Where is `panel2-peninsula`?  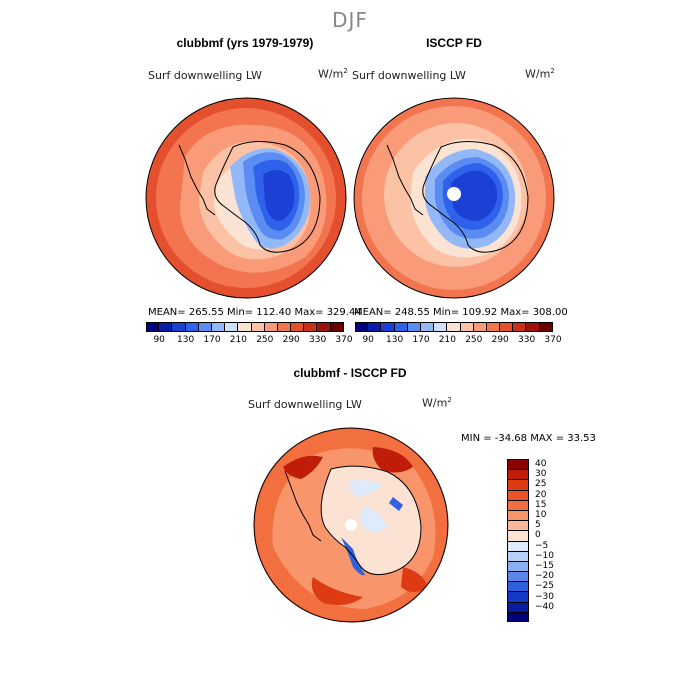
panel2-peninsula is located at coordinates (405, 180).